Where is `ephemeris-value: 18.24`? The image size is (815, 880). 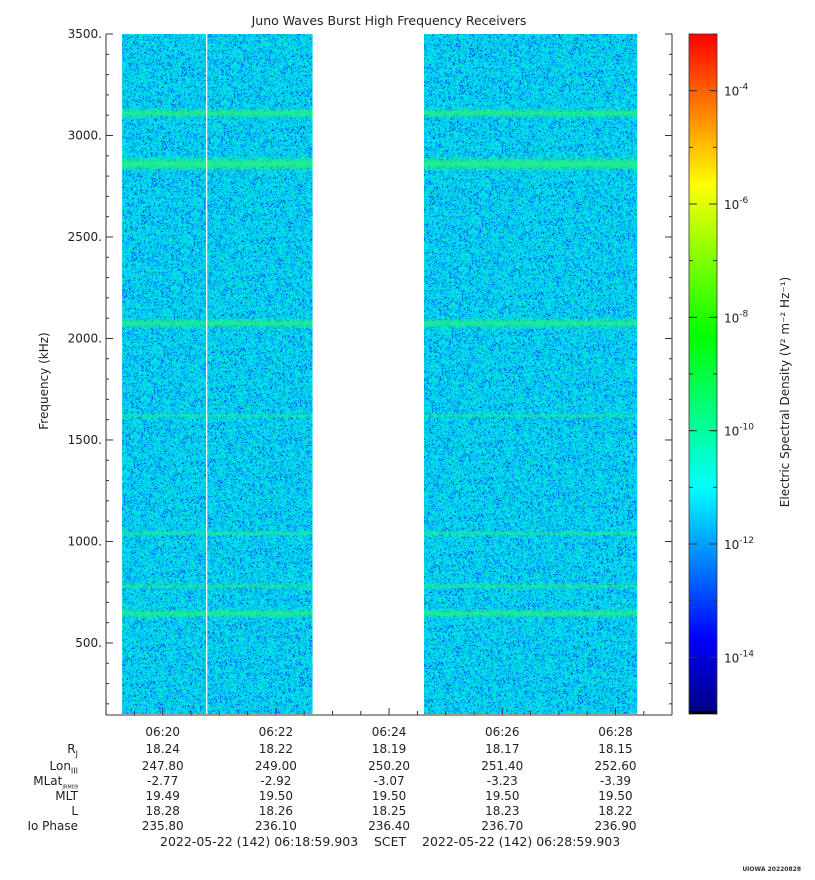 ephemeris-value: 18.24 is located at coordinates (162, 749).